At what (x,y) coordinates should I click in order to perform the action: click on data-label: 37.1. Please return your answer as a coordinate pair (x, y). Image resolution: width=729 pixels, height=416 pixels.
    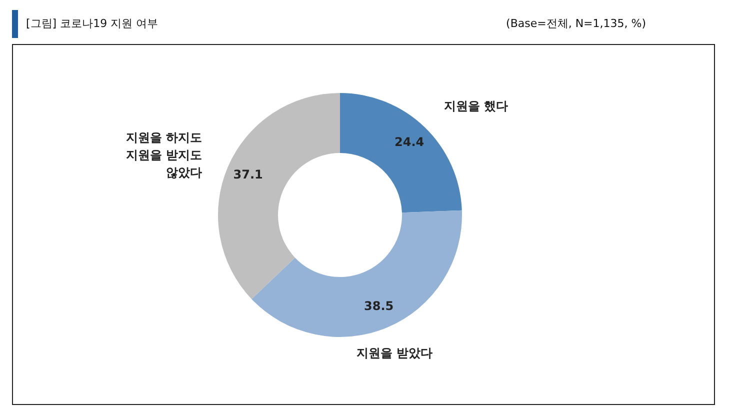
    Looking at the image, I should click on (248, 175).